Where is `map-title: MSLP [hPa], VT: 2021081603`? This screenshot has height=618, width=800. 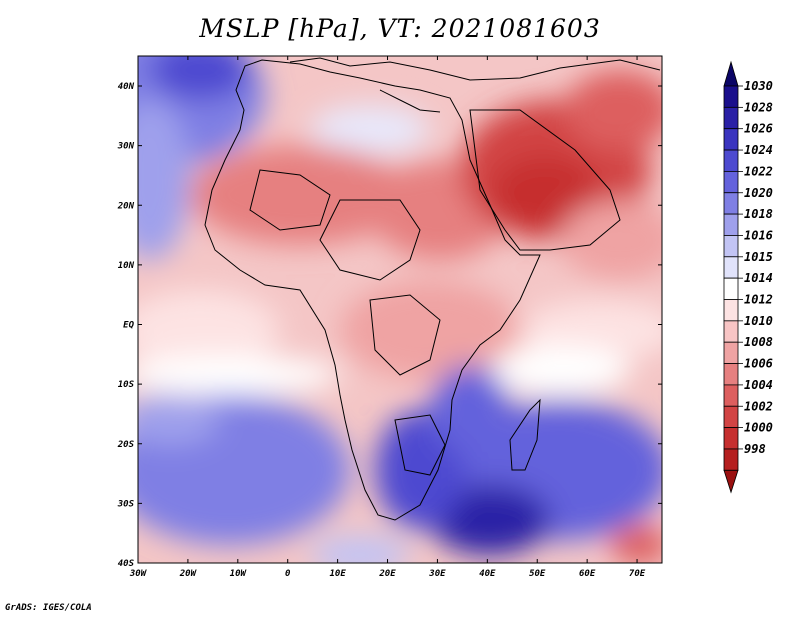
map-title: MSLP [hPa], VT: 2021081603 is located at coordinates (400, 28).